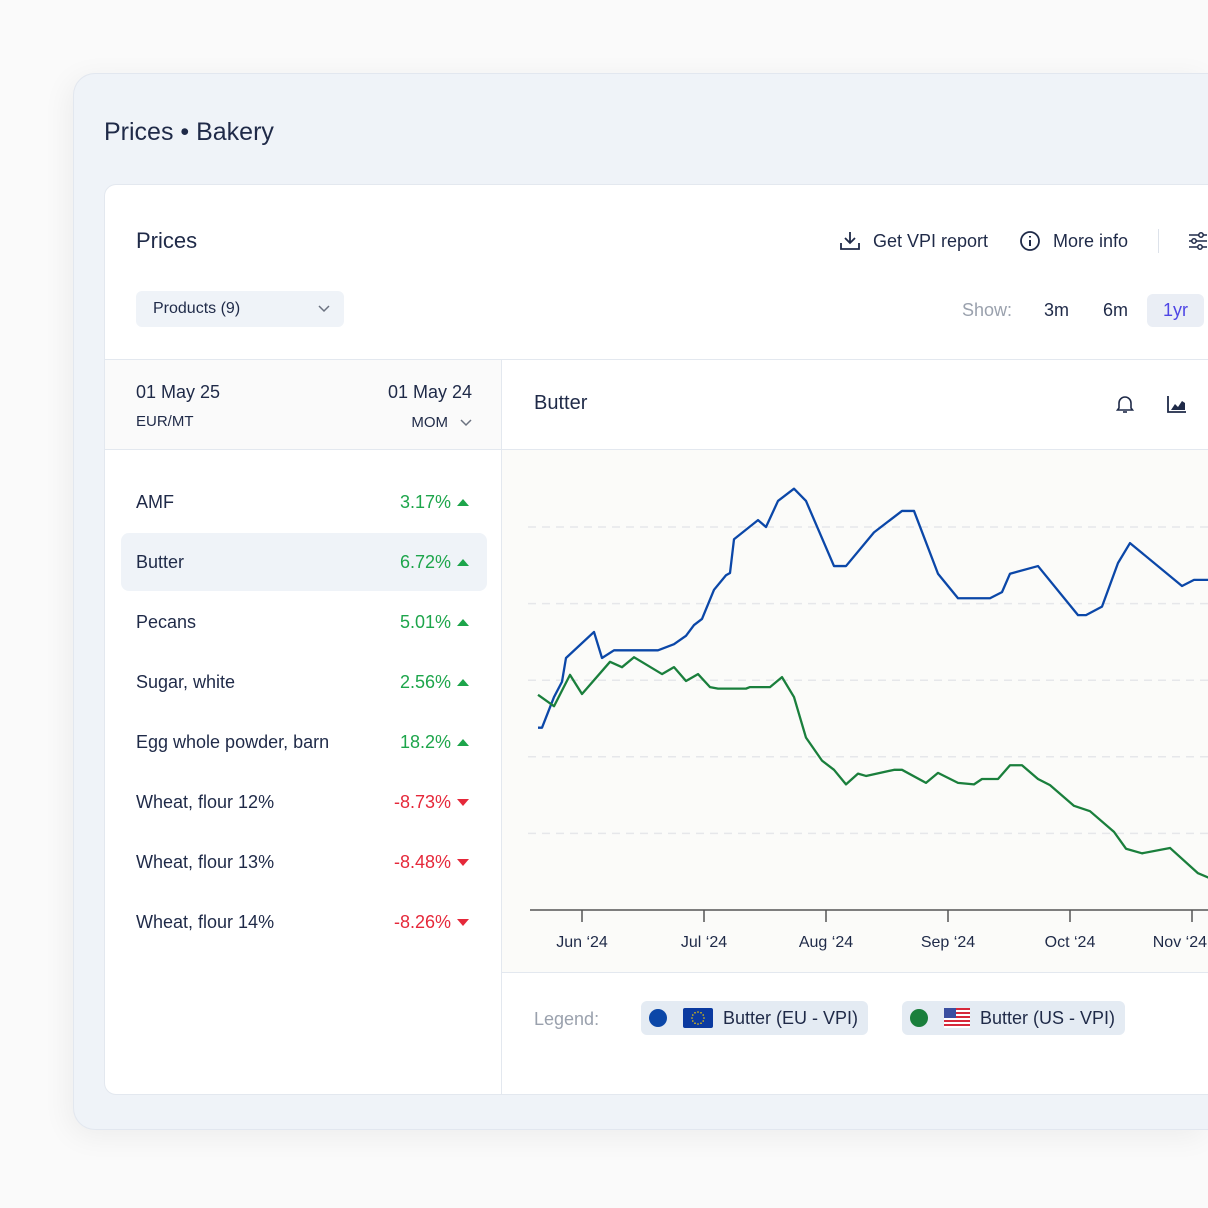  I want to click on products-dropdown-label: Products (9), so click(197, 308).